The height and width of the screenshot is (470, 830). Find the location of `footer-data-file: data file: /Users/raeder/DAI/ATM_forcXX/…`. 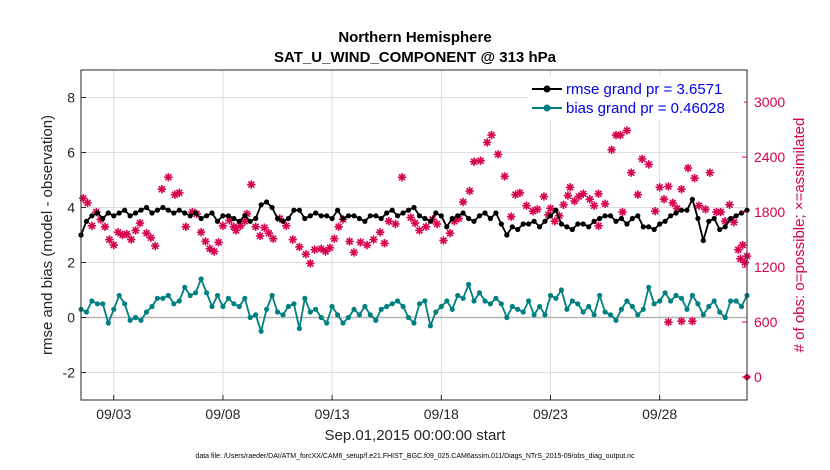

footer-data-file: data file: /Users/raeder/DAI/ATM_forcXX/… is located at coordinates (415, 456).